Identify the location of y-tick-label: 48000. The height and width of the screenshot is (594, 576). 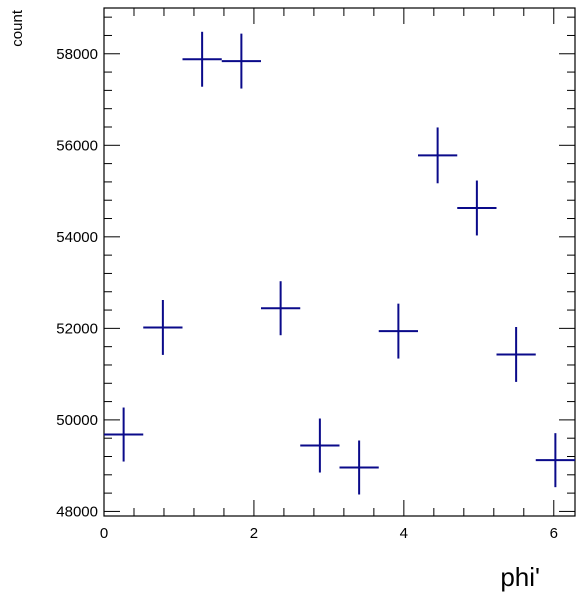
(77, 511).